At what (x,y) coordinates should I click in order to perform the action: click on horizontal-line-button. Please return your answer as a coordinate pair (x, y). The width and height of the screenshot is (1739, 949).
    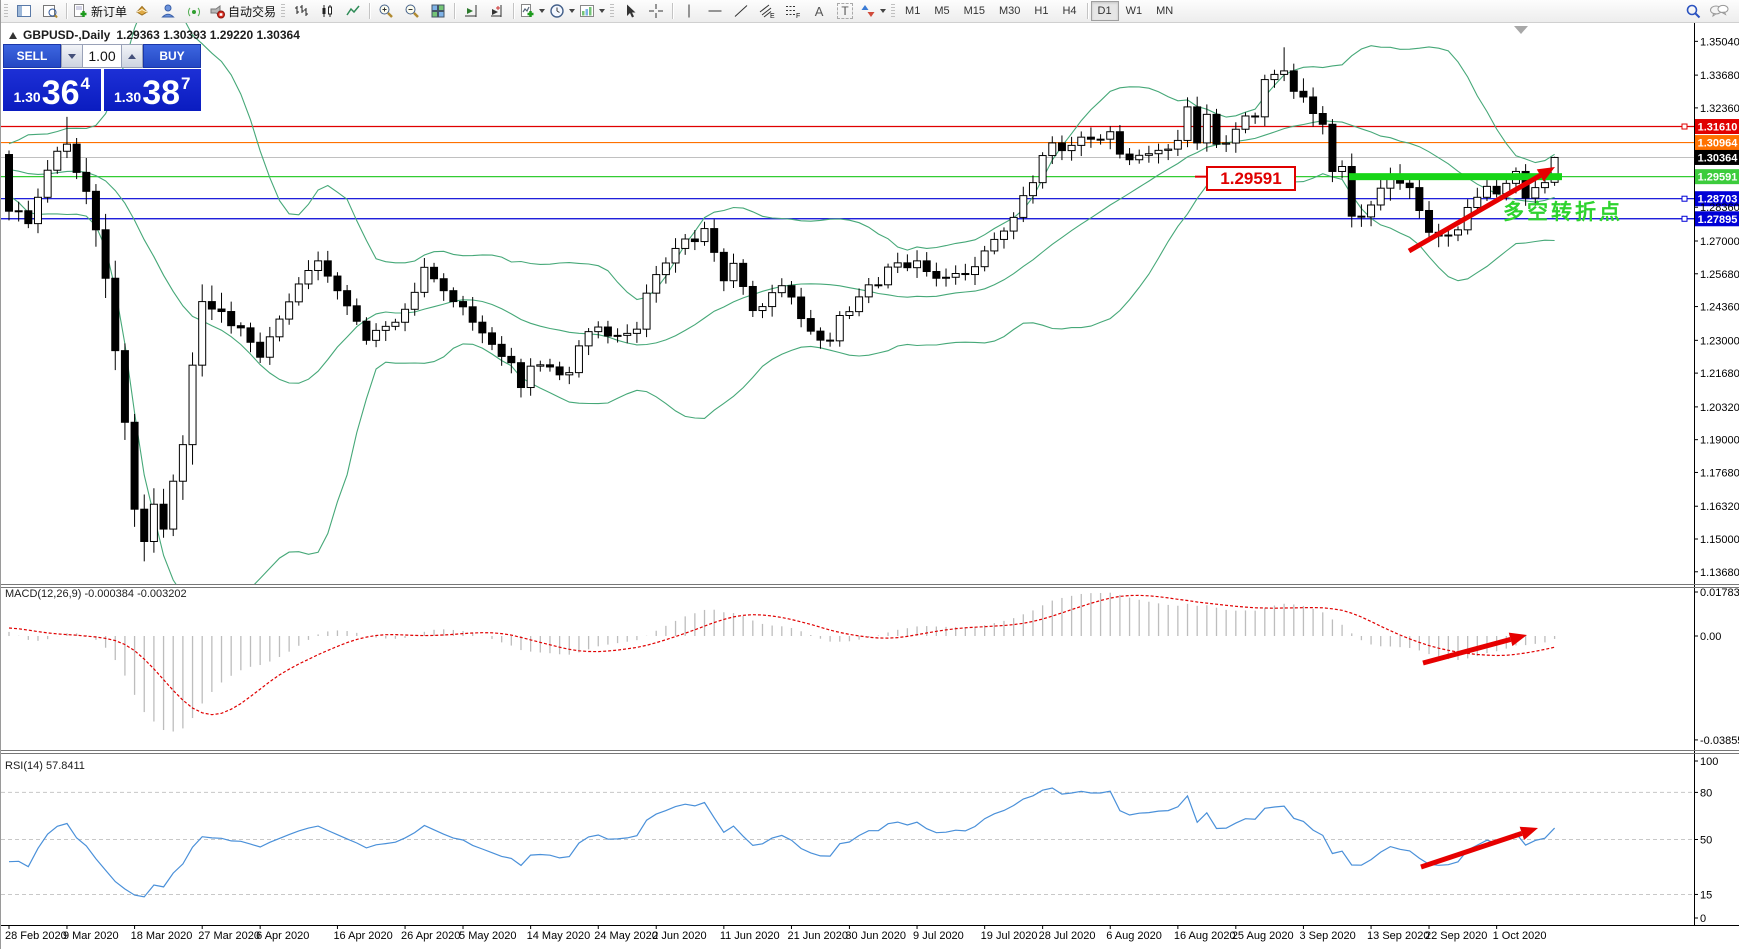
    Looking at the image, I should click on (715, 11).